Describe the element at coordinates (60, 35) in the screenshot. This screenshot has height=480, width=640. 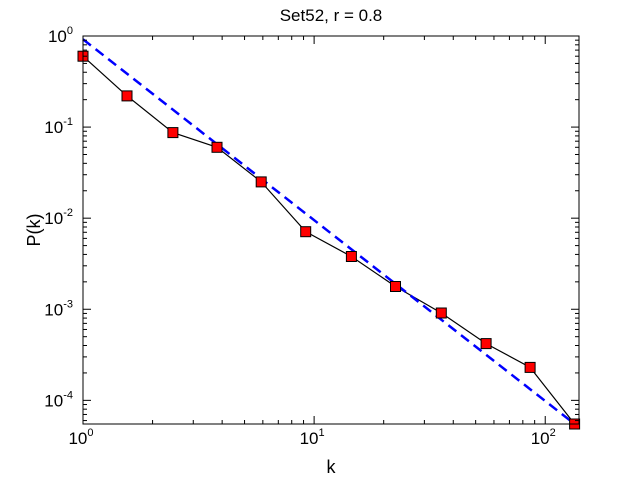
I see `y-tick-label: 10⁰` at that location.